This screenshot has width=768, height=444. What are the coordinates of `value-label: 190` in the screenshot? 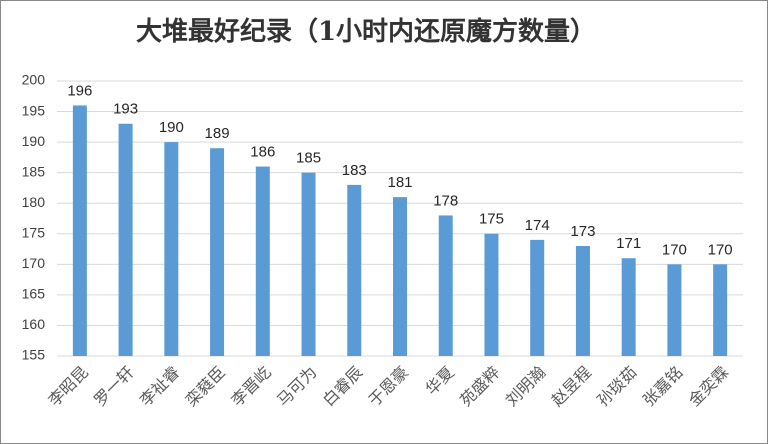 It's located at (171, 127).